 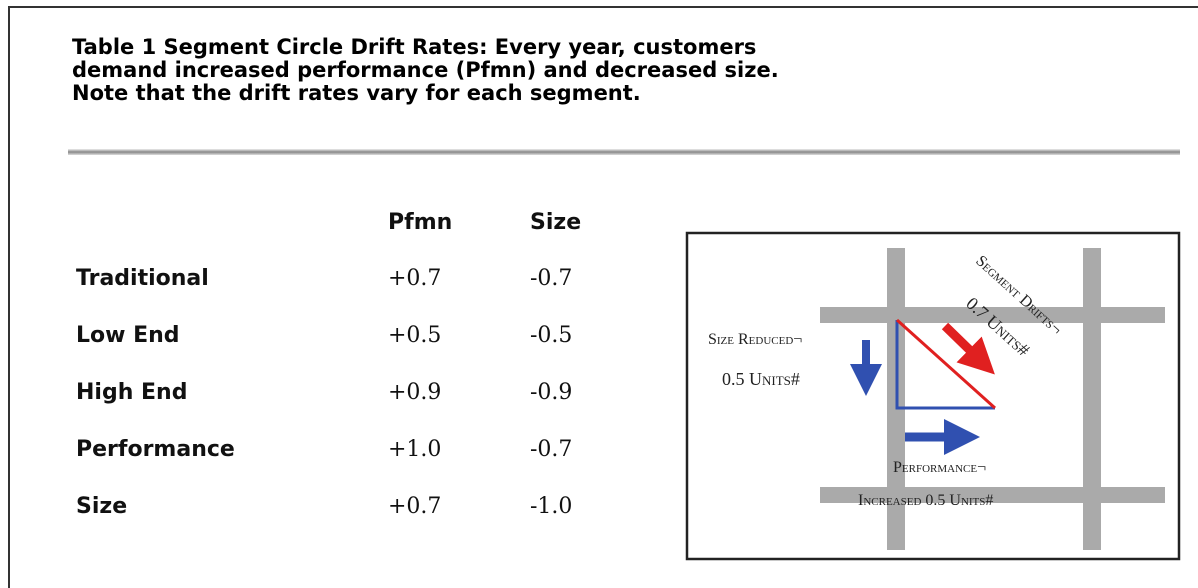 I want to click on grid-bars, so click(x=992, y=399).